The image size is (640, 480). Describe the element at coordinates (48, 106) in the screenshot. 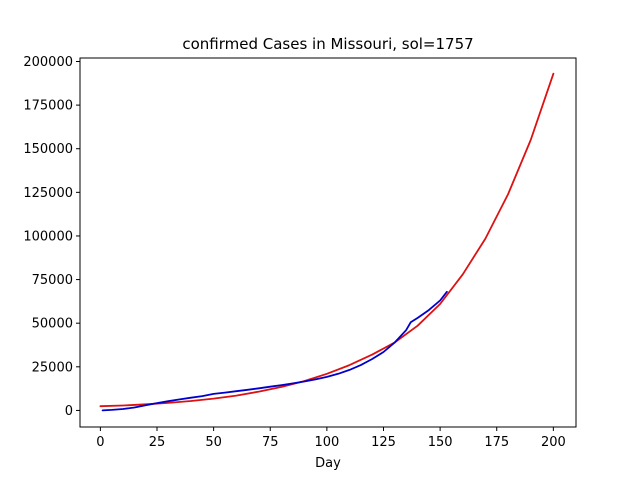

I see `y-tick-label: 175000` at that location.